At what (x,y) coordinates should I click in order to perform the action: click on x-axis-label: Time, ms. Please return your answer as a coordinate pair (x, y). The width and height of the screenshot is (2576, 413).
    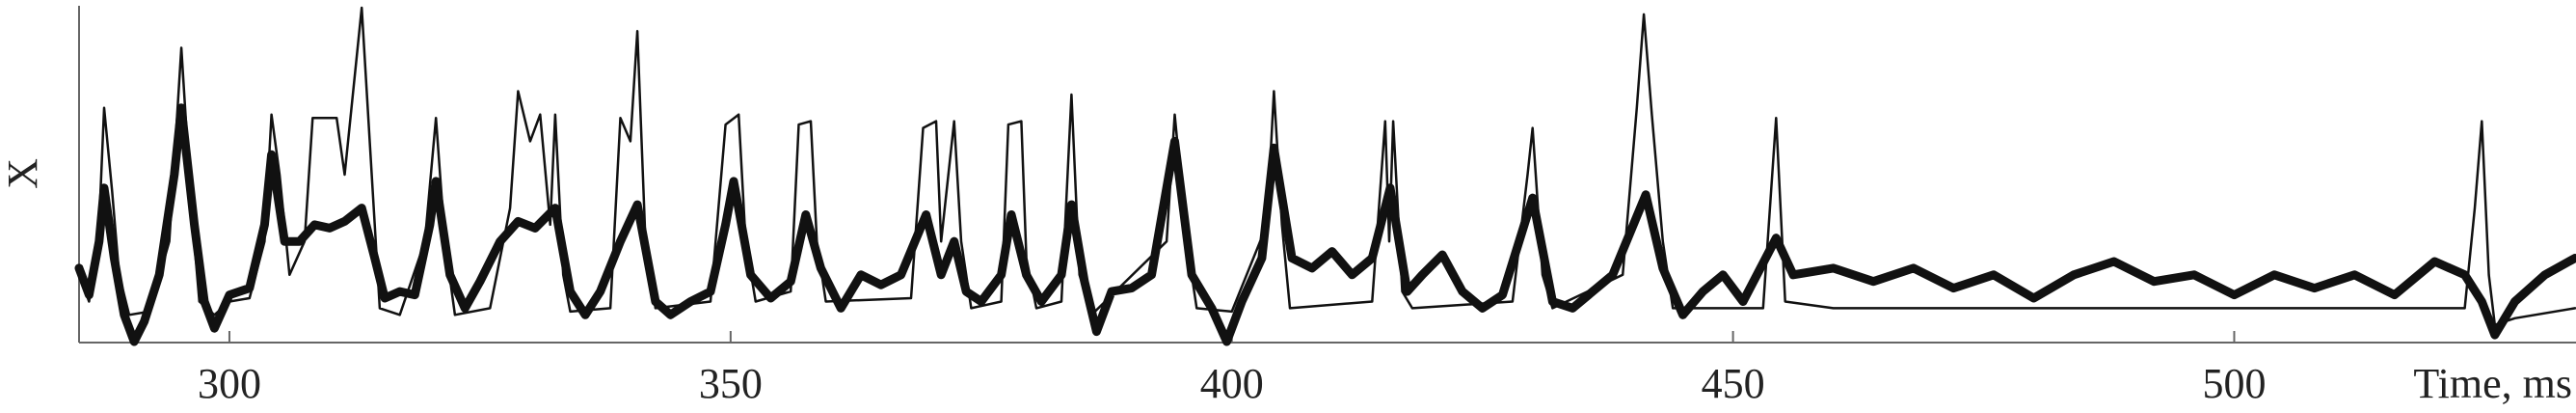
    Looking at the image, I should click on (2493, 383).